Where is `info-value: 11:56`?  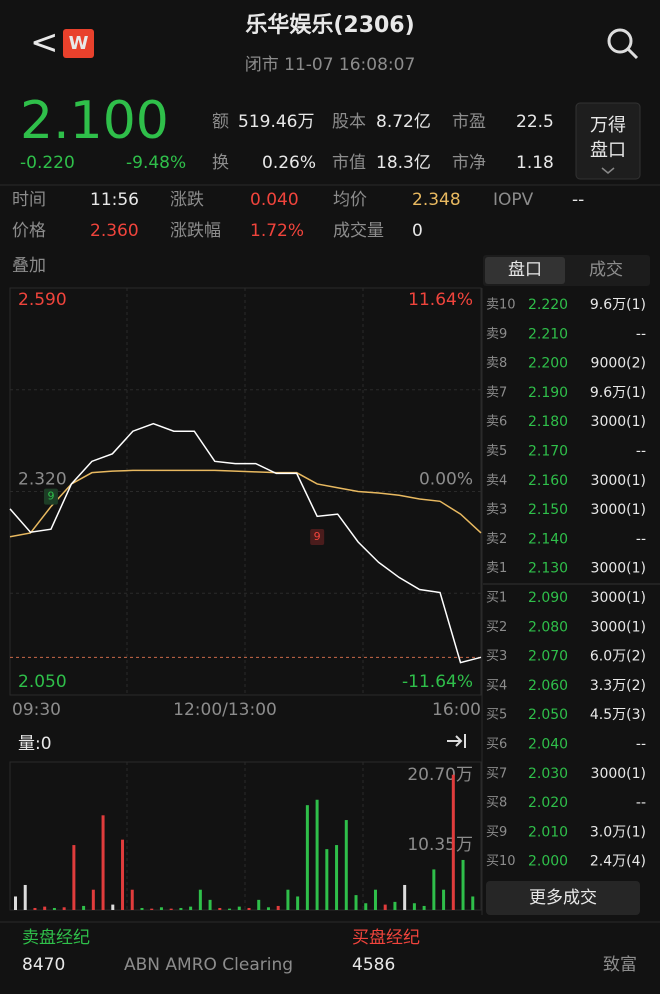
info-value: 11:56 is located at coordinates (114, 200).